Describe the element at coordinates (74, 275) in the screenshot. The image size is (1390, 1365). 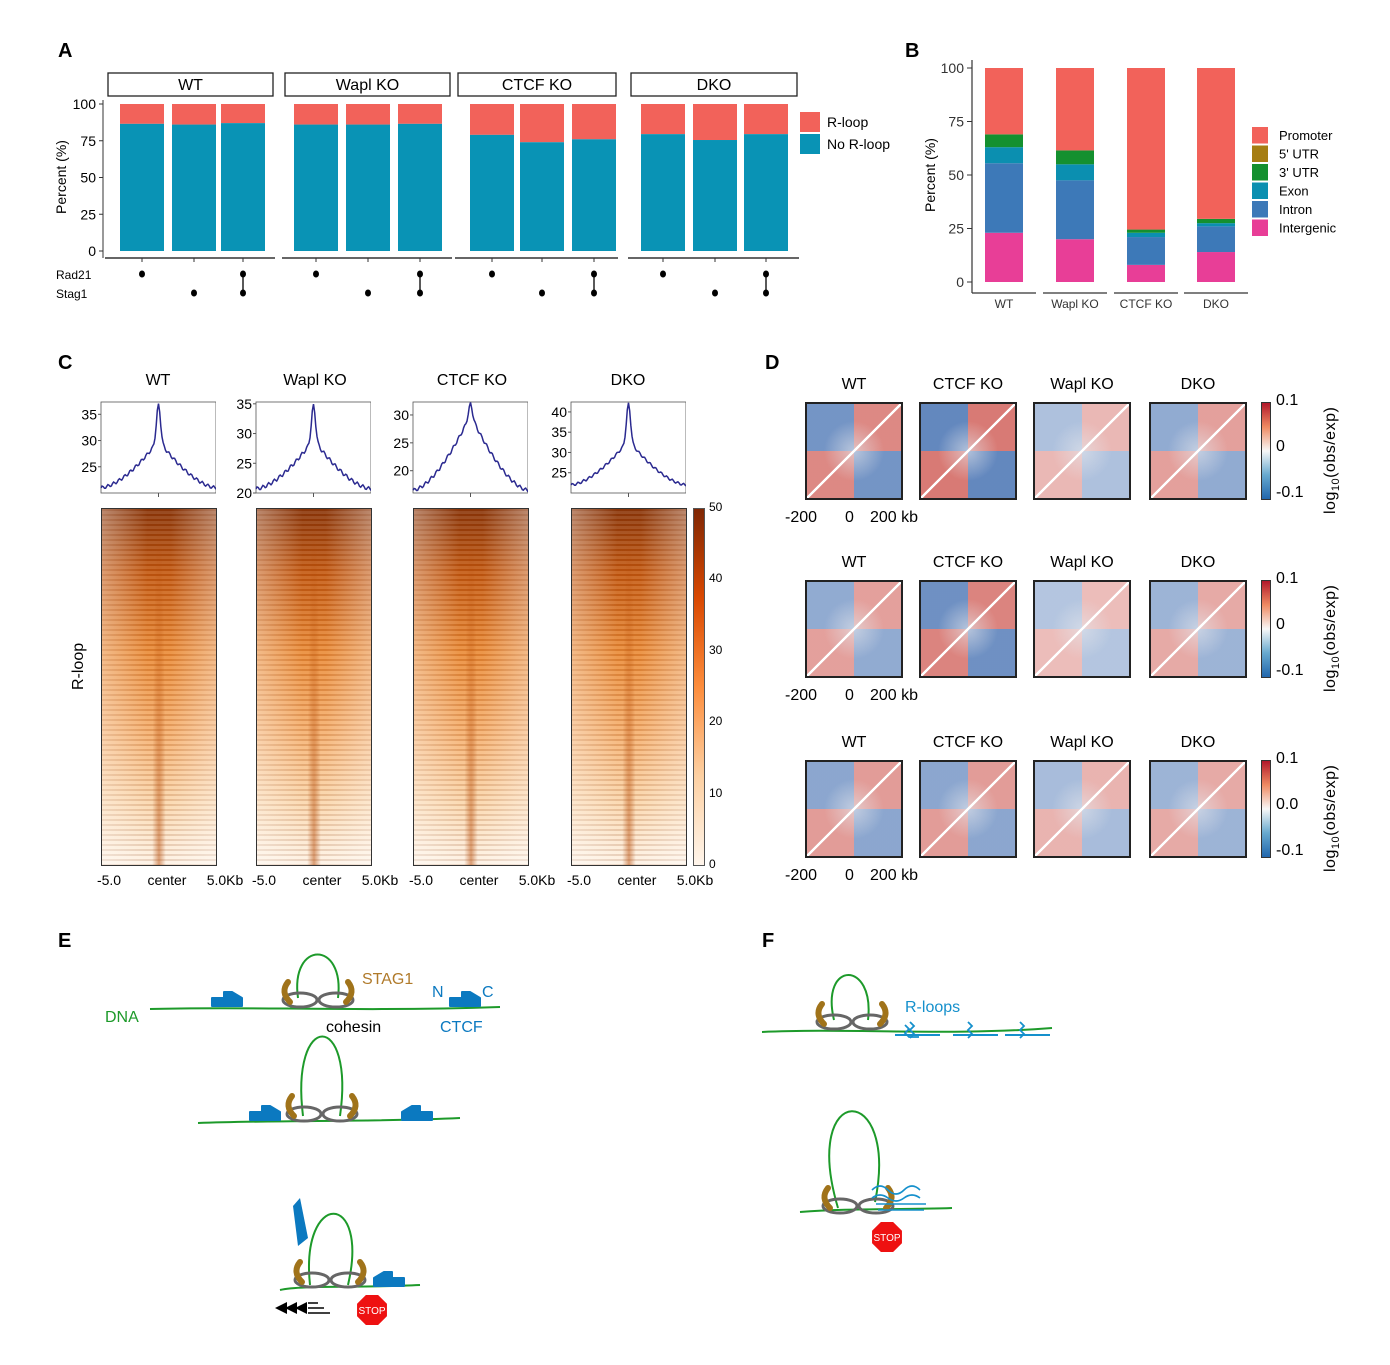
I see `a-row-label-rad21: Rad21` at that location.